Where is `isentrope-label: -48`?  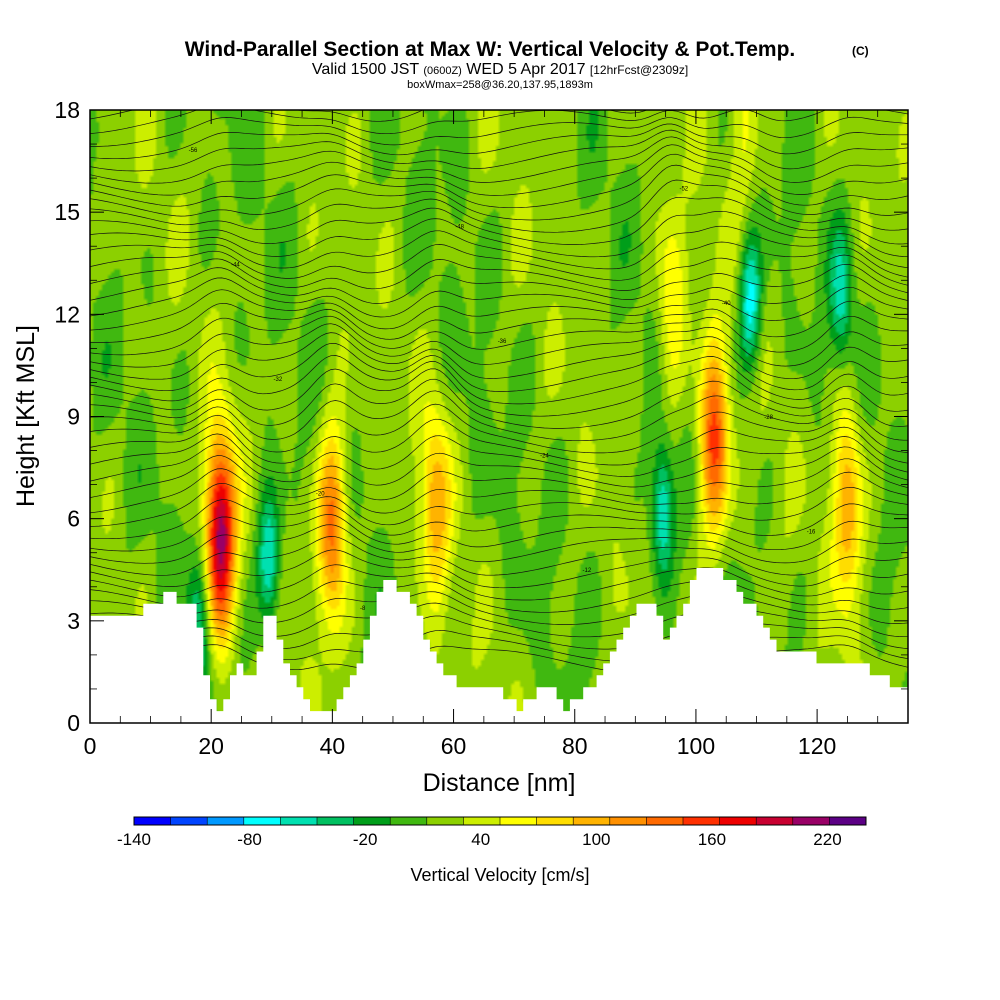
isentrope-label: -48 is located at coordinates (459, 228).